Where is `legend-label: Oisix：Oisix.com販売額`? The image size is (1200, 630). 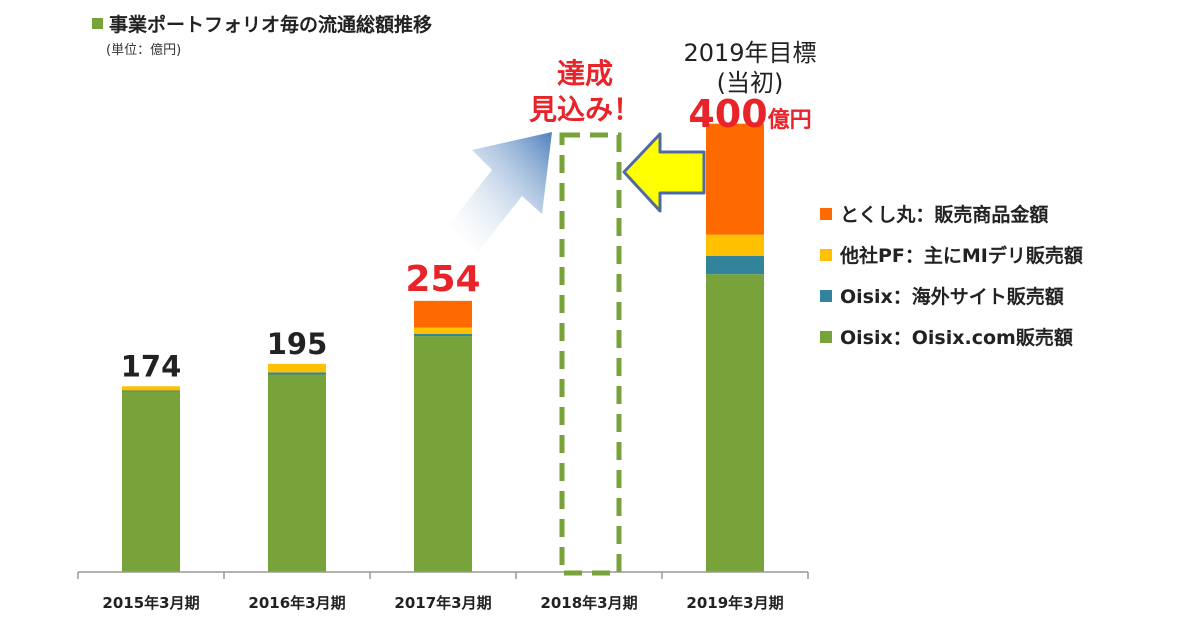
legend-label: Oisix：Oisix.com販売額 is located at coordinates (956, 338).